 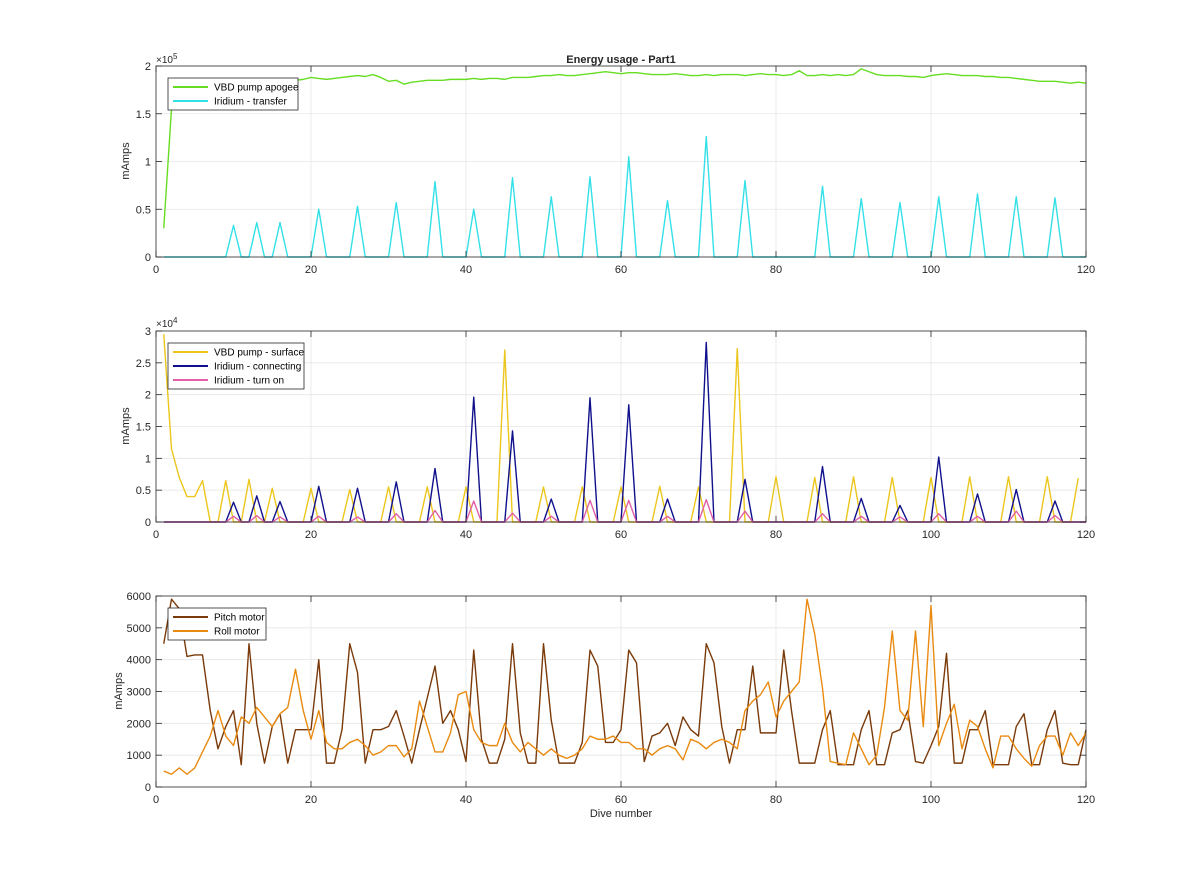 What do you see at coordinates (139, 597) in the screenshot?
I see `y-tick-label: 6000` at bounding box center [139, 597].